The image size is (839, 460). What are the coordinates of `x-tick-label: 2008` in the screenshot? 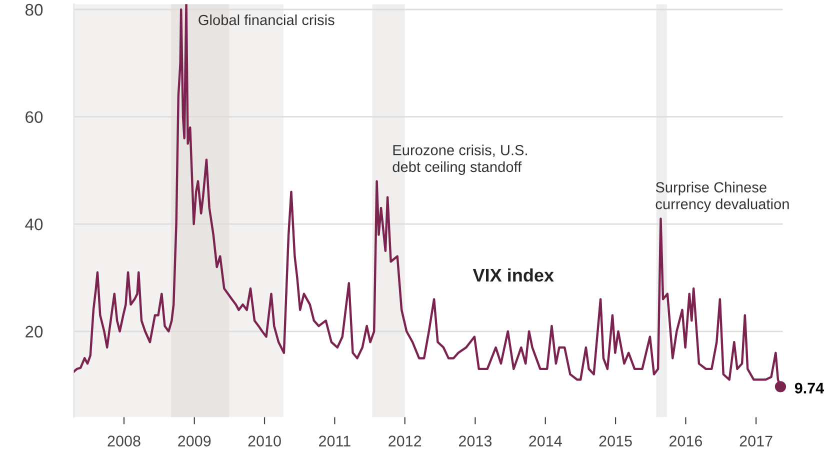 It's located at (124, 441).